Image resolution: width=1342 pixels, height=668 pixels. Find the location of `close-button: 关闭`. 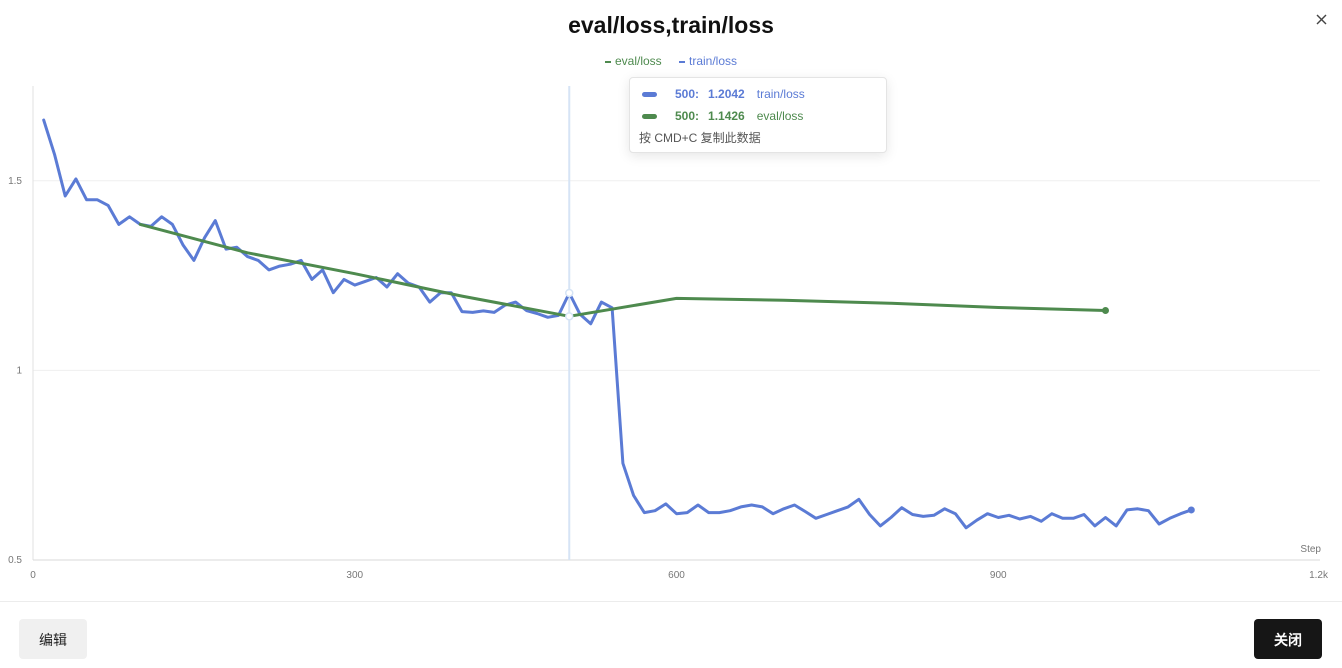

close-button: 关闭 is located at coordinates (1288, 639).